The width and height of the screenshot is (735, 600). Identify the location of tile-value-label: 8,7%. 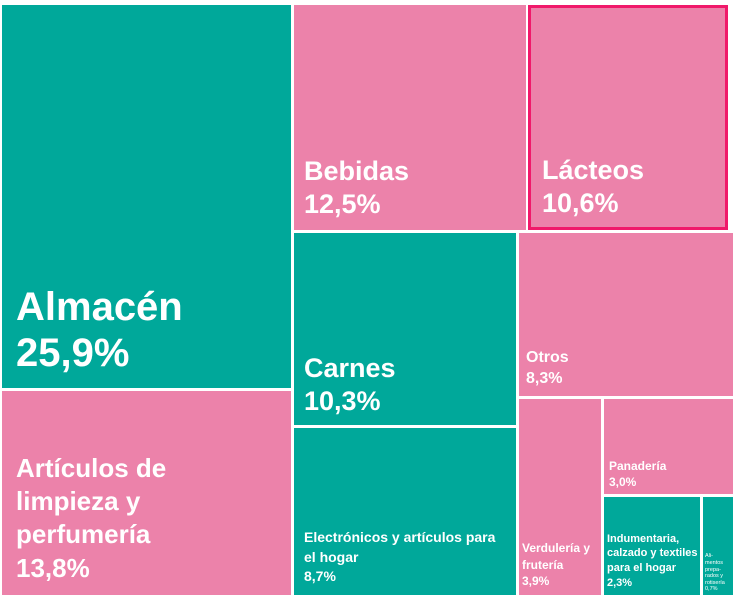
(320, 576).